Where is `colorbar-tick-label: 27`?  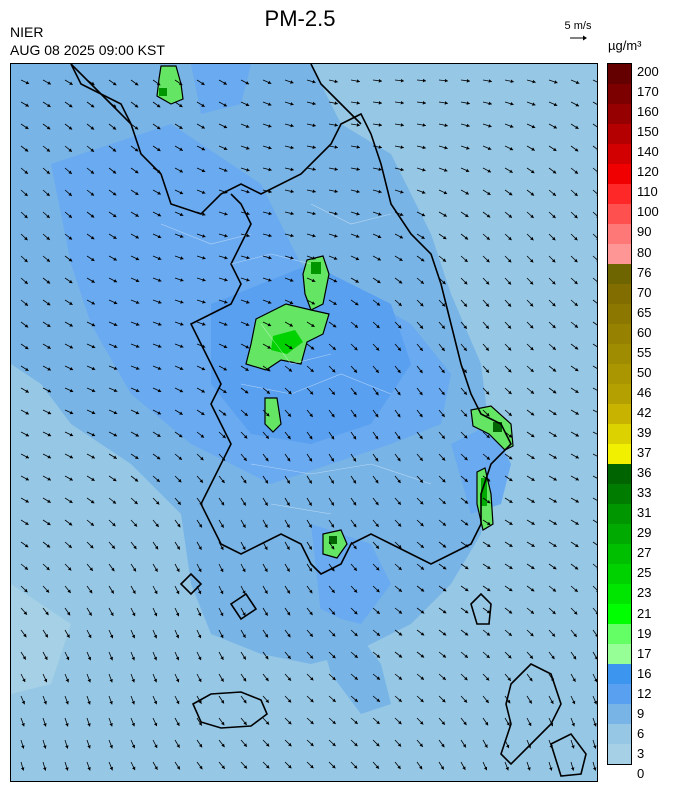
colorbar-tick-label: 27 is located at coordinates (644, 553).